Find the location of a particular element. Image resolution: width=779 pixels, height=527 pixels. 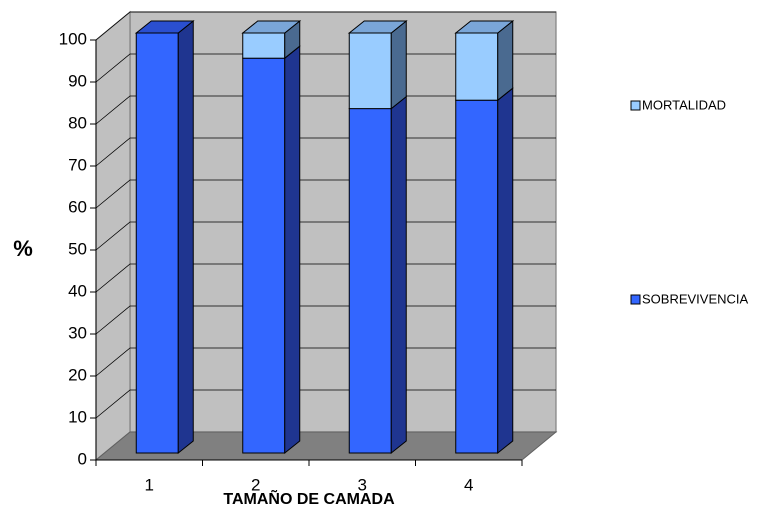

x-axis-title: TAMAÑO DE CAMADA is located at coordinates (309, 498).